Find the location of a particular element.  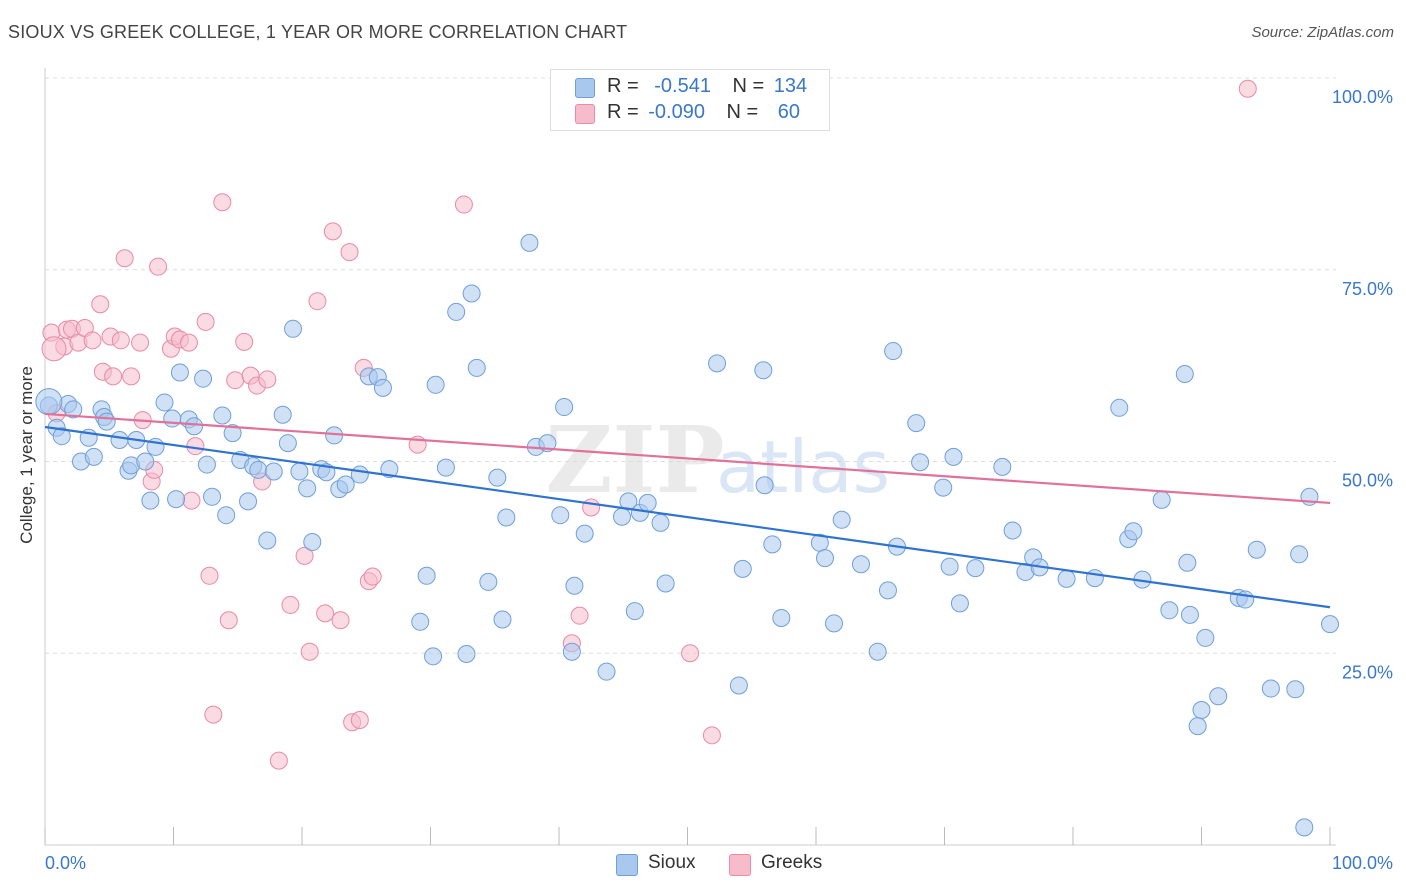

x-tick-label: 0.0% is located at coordinates (65, 863).